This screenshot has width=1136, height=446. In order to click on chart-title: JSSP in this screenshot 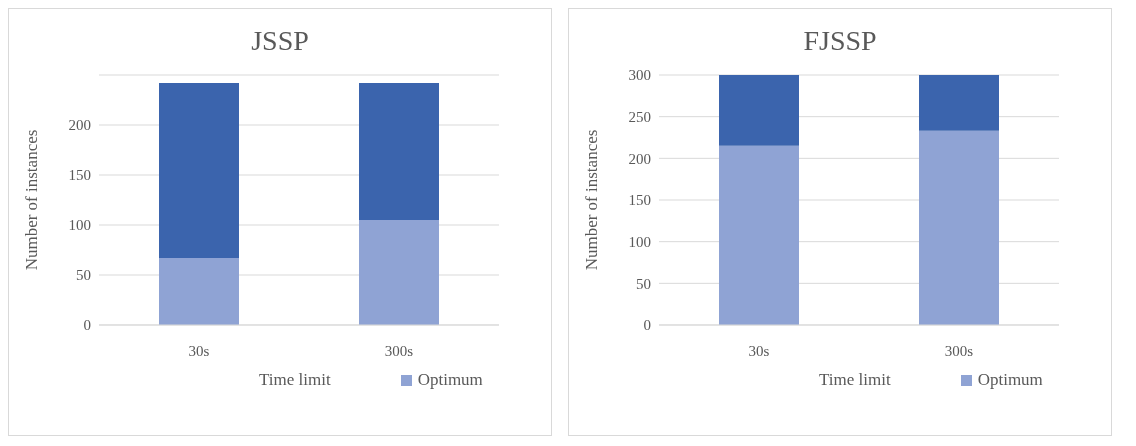, I will do `click(280, 41)`.